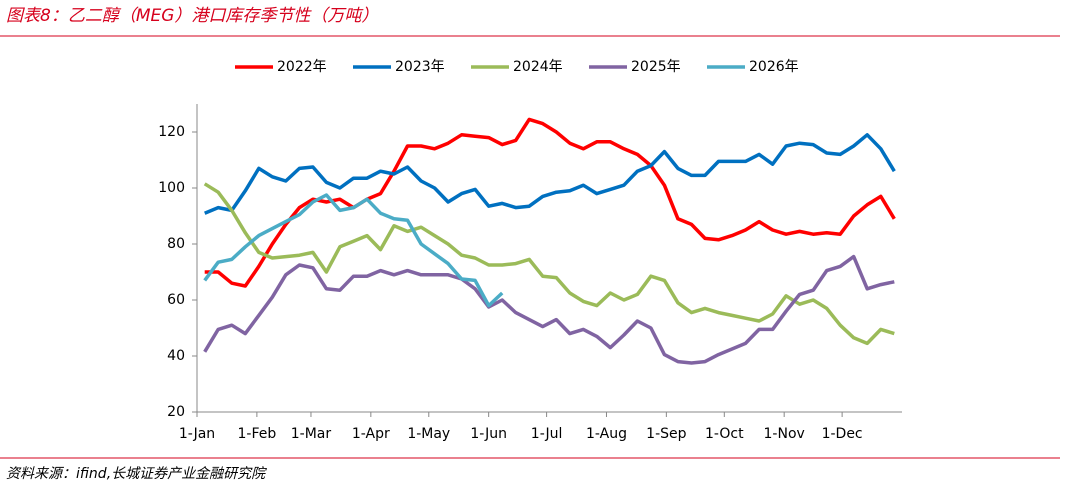 This screenshot has height=488, width=1066. Describe the element at coordinates (311, 434) in the screenshot. I see `x-tick-label: 1-Mar` at that location.